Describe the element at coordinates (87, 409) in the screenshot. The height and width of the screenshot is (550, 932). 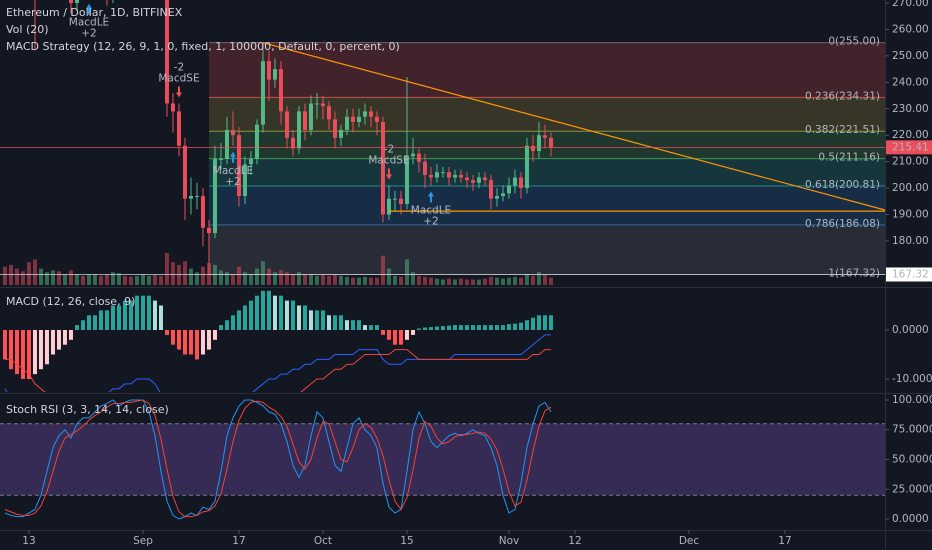
I see `stoch-title: Stoch RSI (3, 3, 14, 14, close)` at that location.